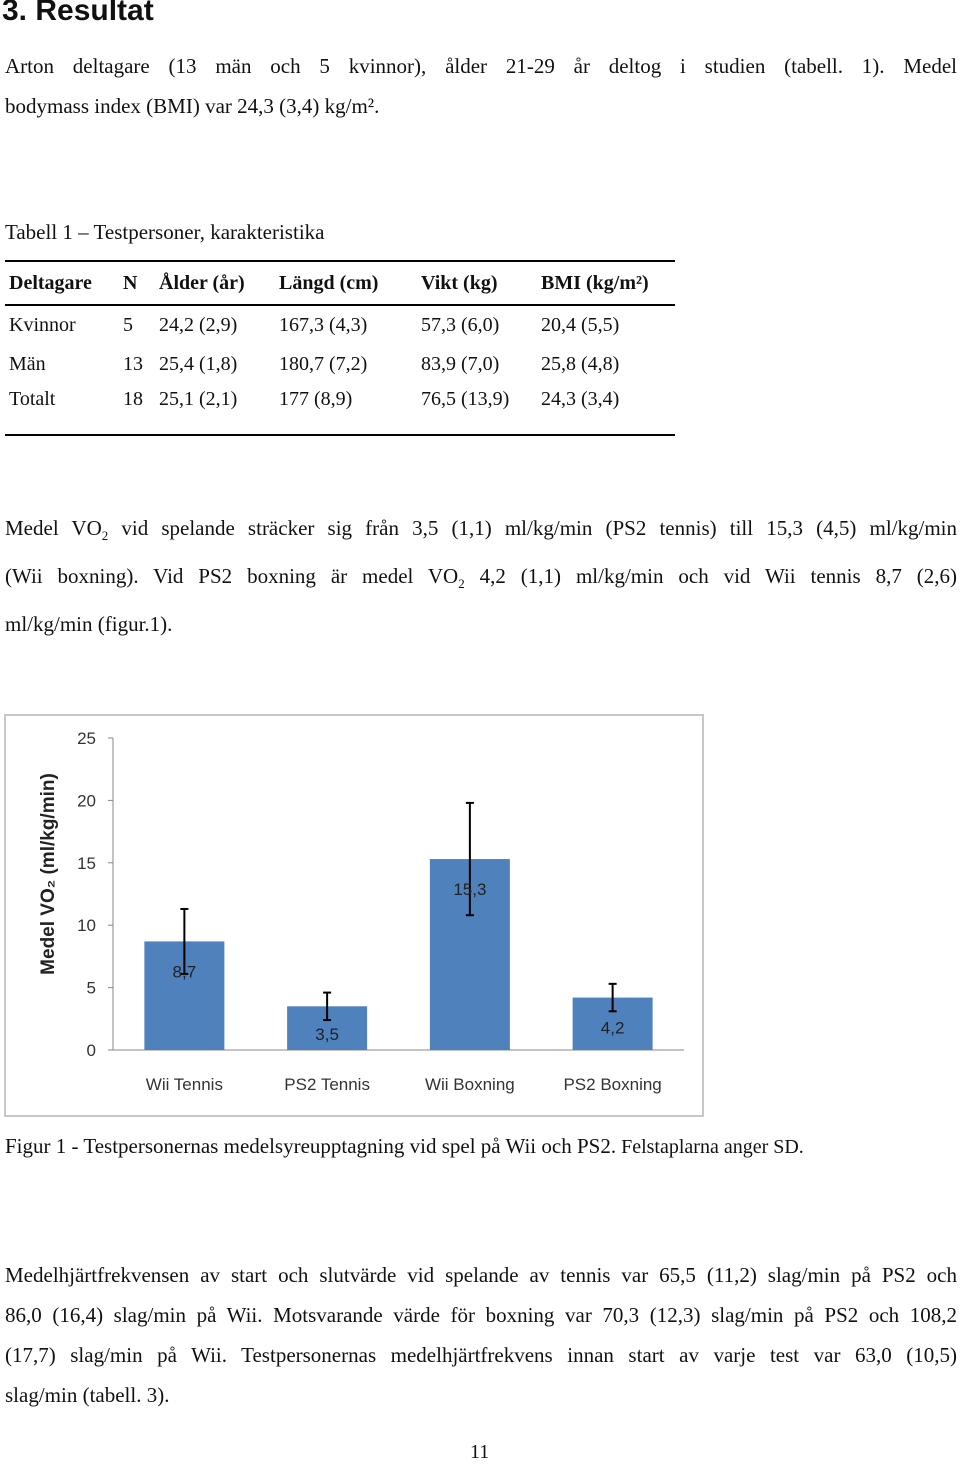  What do you see at coordinates (470, 1084) in the screenshot?
I see `x-tick-label: Wii Boxning` at bounding box center [470, 1084].